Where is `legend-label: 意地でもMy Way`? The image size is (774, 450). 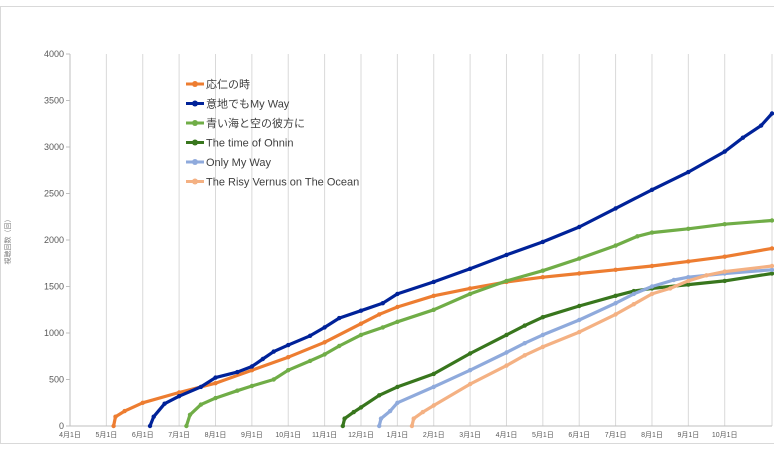 legend-label: 意地でもMy Way is located at coordinates (248, 104).